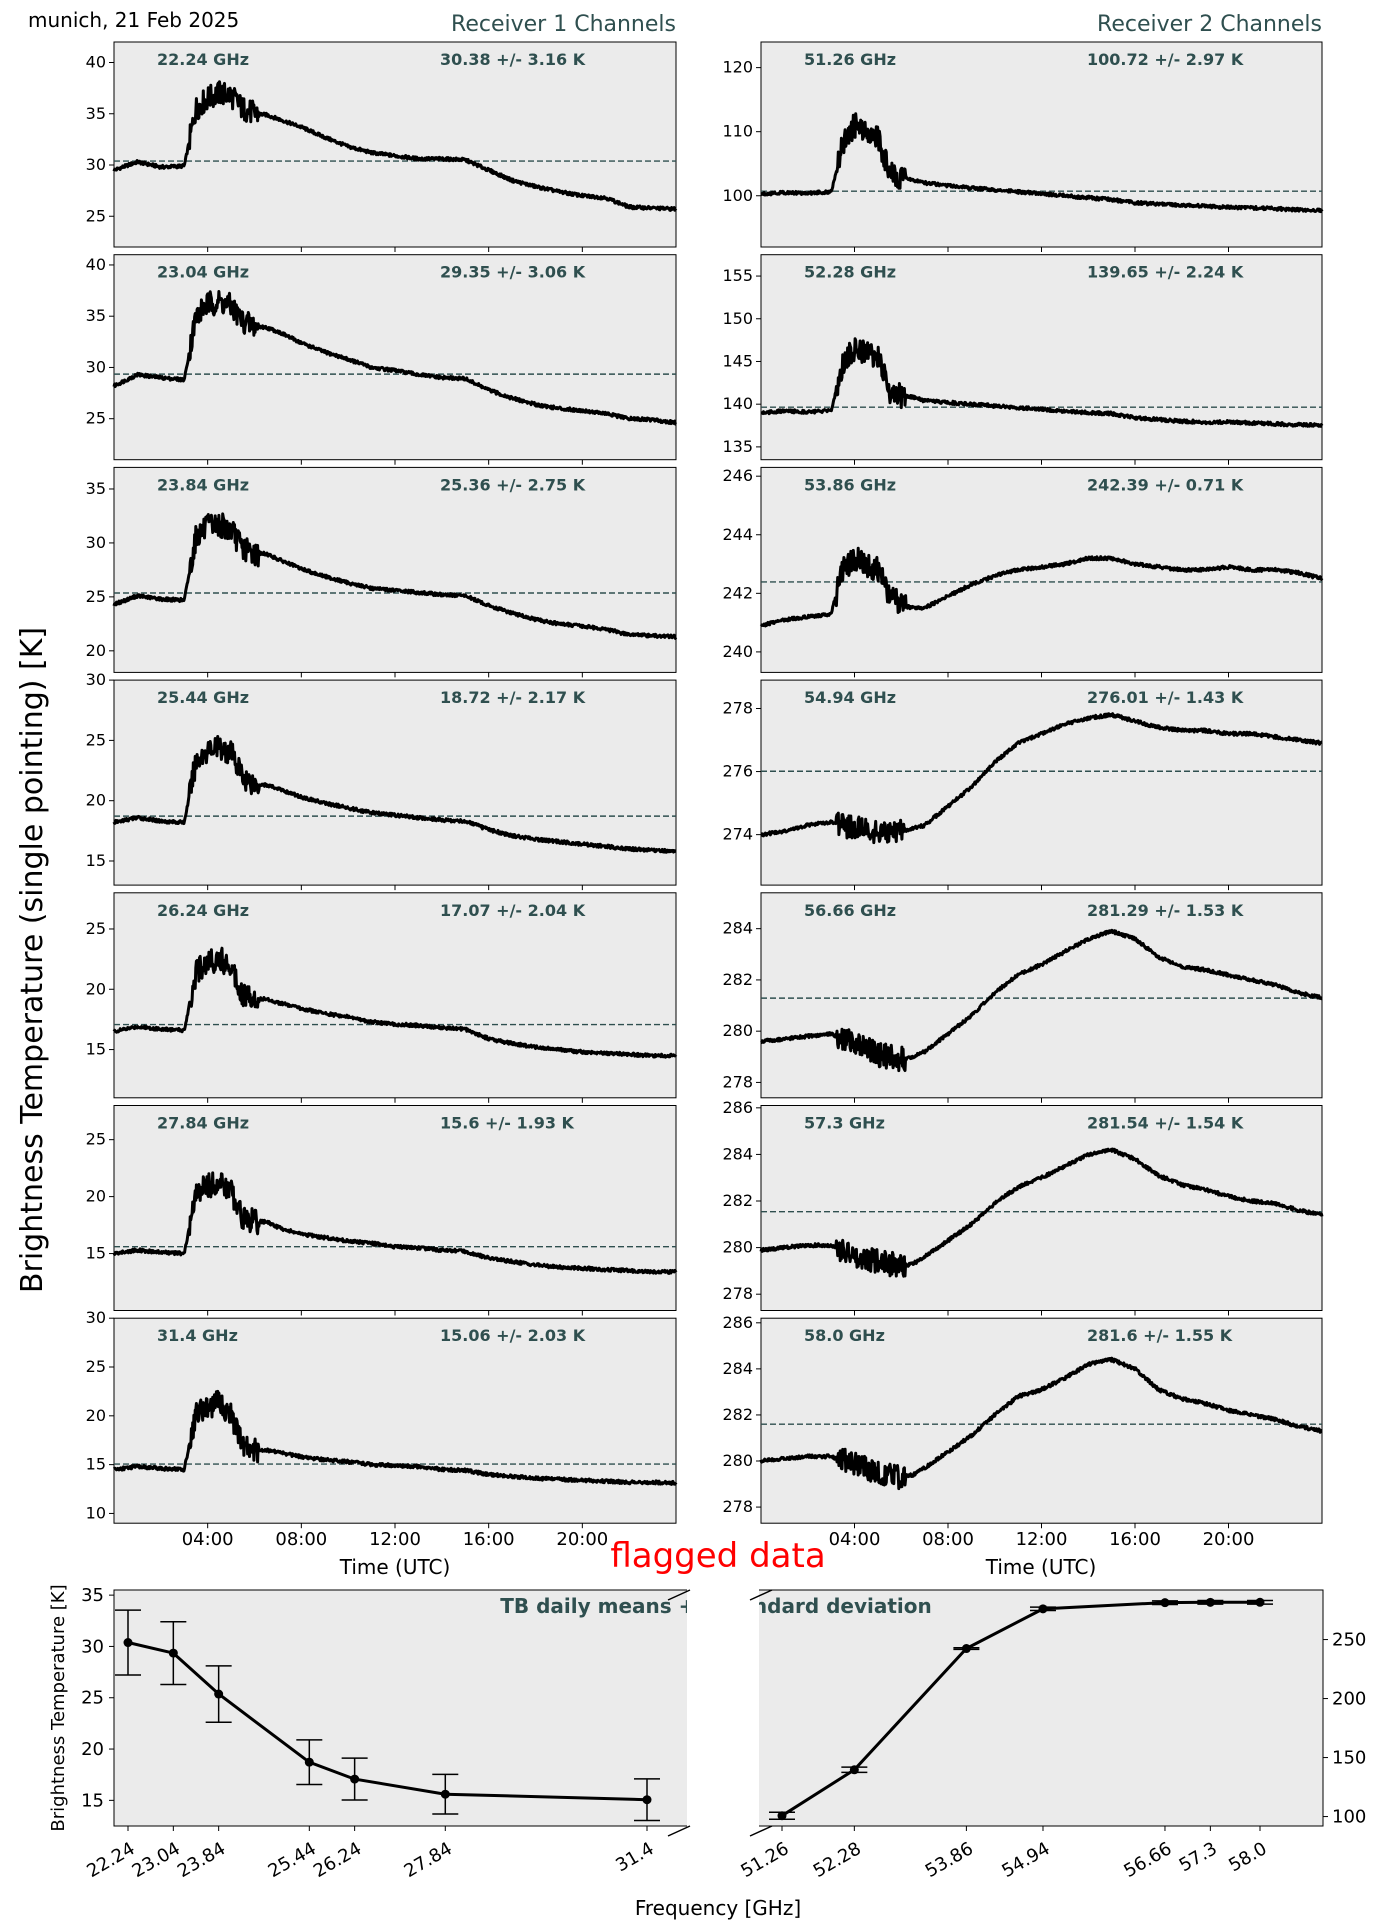  What do you see at coordinates (1025, 1860) in the screenshot?
I see `x-tick-label: 54.94` at bounding box center [1025, 1860].